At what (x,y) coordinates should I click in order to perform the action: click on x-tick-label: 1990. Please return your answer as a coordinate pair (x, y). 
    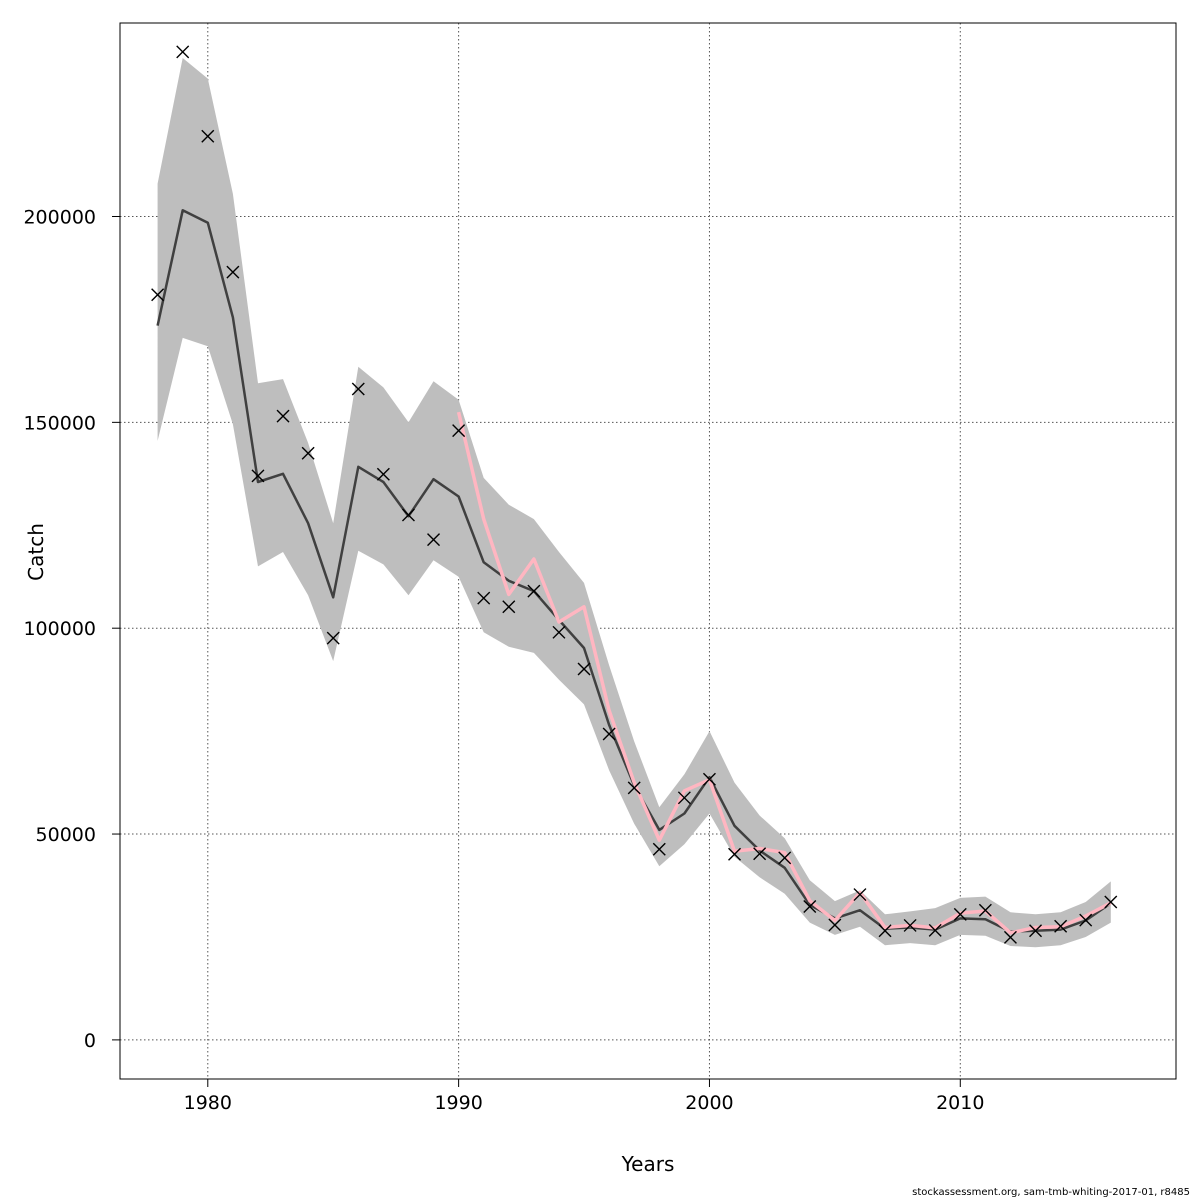
    Looking at the image, I should click on (458, 1103).